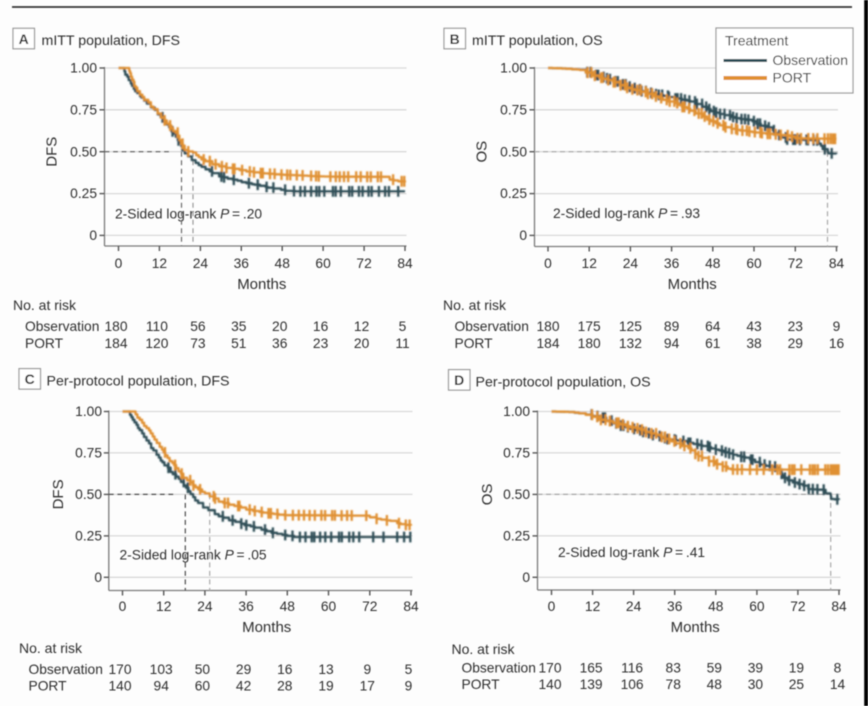 The width and height of the screenshot is (868, 711). What do you see at coordinates (591, 668) in the screenshot?
I see `svg-text: 165` at bounding box center [591, 668].